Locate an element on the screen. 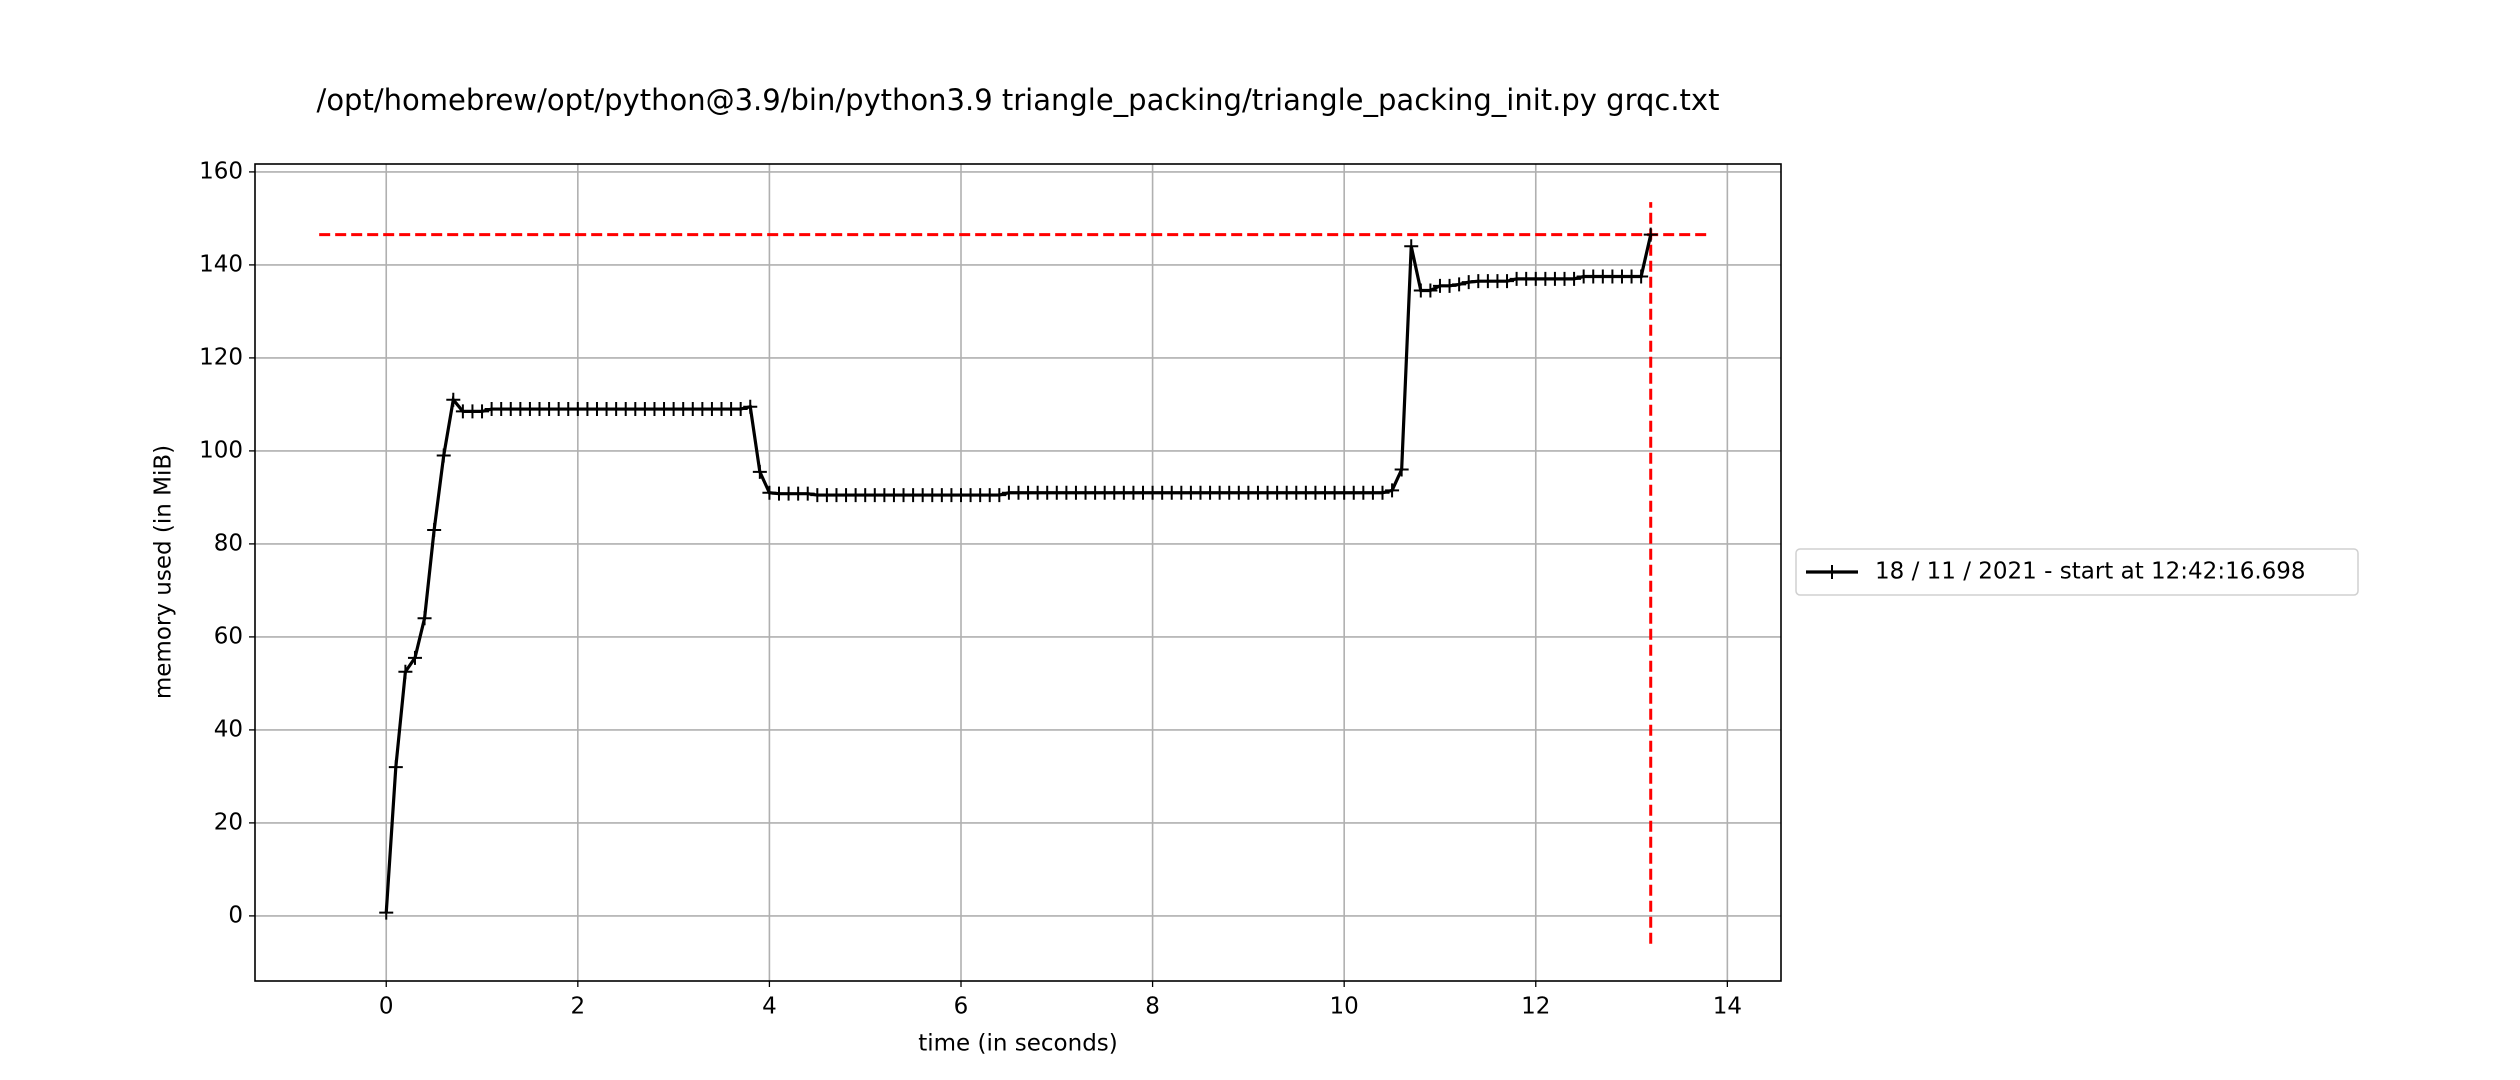 The image size is (2520, 1080). y-axis-label: memory used (in MiB) is located at coordinates (164, 572).